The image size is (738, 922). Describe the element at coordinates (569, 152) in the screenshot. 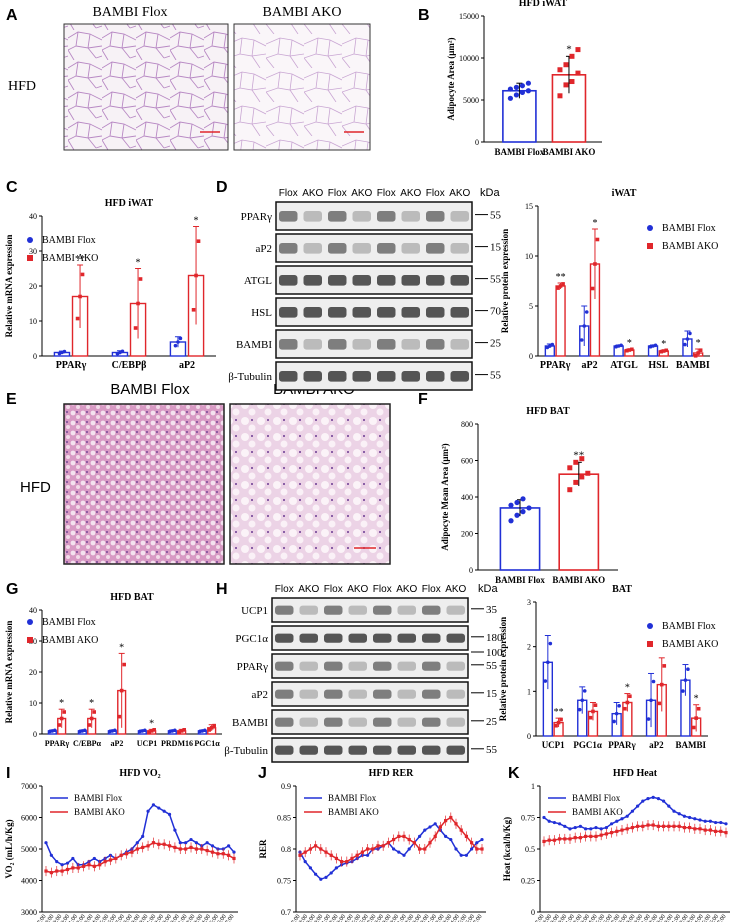

I see `chart-b-x-tick-label: BAMBI AKO` at that location.